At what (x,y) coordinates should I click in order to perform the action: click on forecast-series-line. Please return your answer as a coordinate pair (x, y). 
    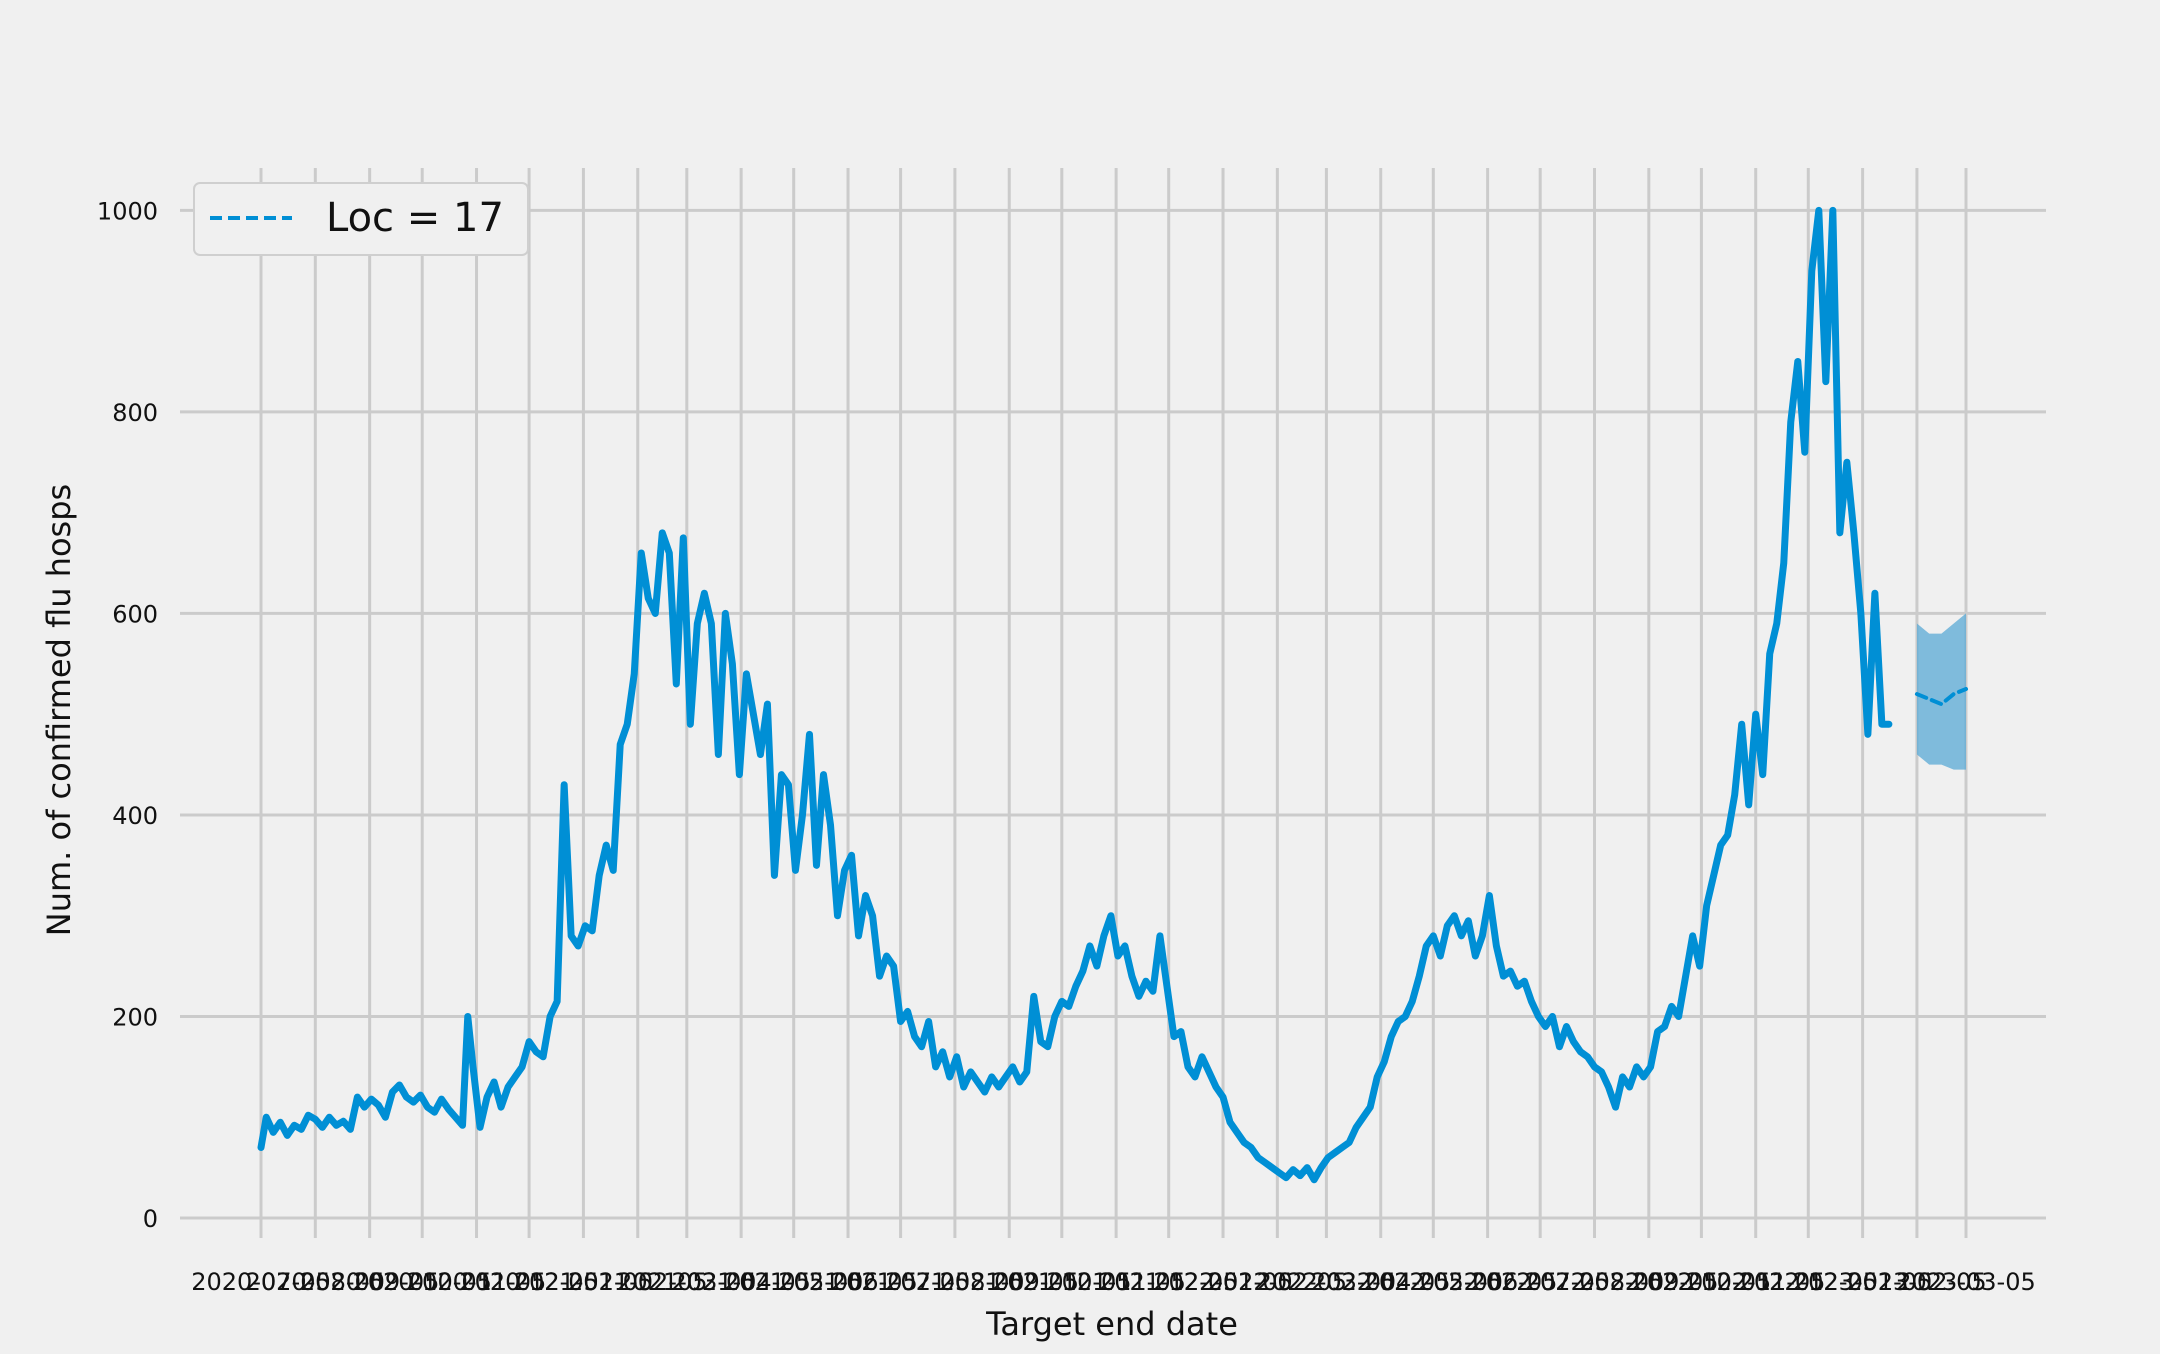
    Looking at the image, I should click on (1941, 697).